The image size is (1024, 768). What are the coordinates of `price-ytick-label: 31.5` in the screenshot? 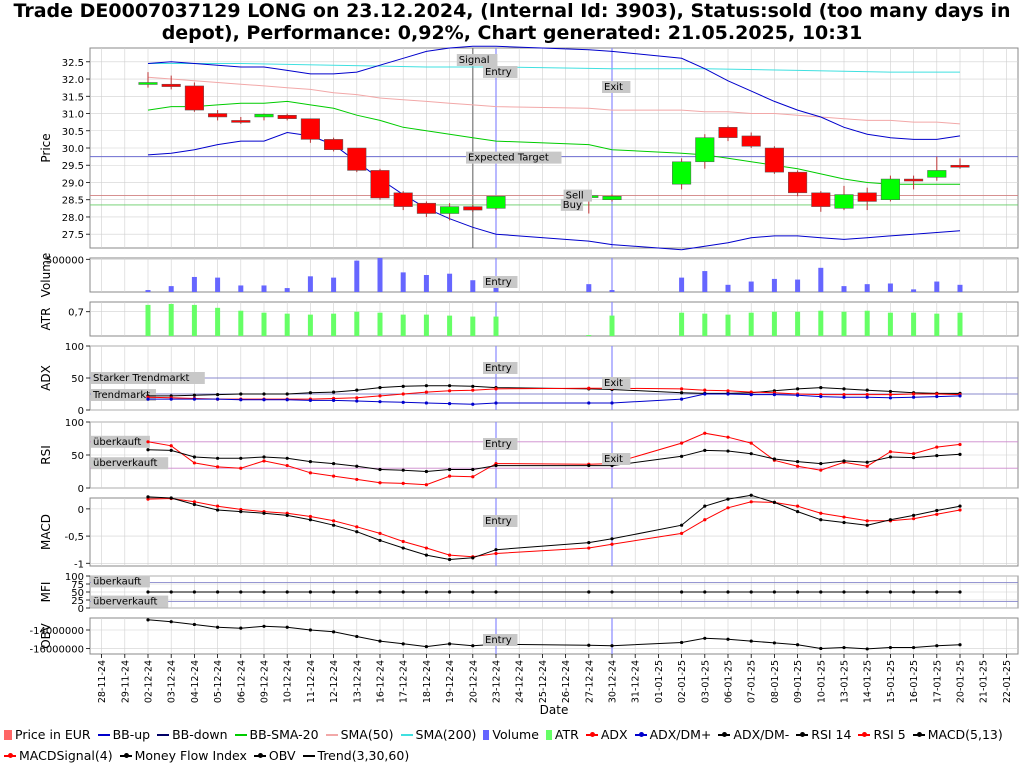 It's located at (73, 97).